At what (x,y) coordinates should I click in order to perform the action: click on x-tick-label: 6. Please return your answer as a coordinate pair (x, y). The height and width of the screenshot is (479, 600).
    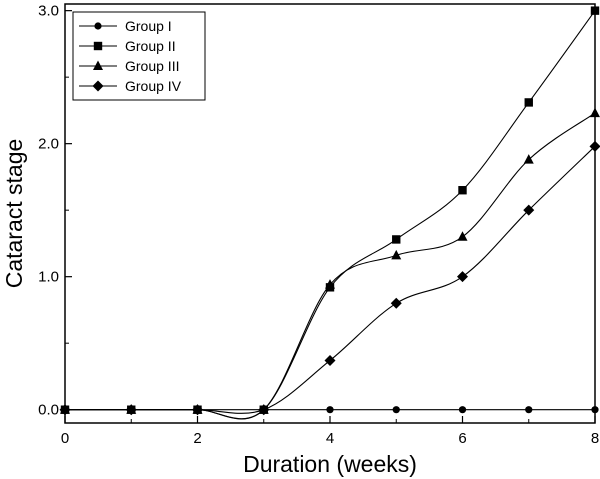
    Looking at the image, I should click on (462, 438).